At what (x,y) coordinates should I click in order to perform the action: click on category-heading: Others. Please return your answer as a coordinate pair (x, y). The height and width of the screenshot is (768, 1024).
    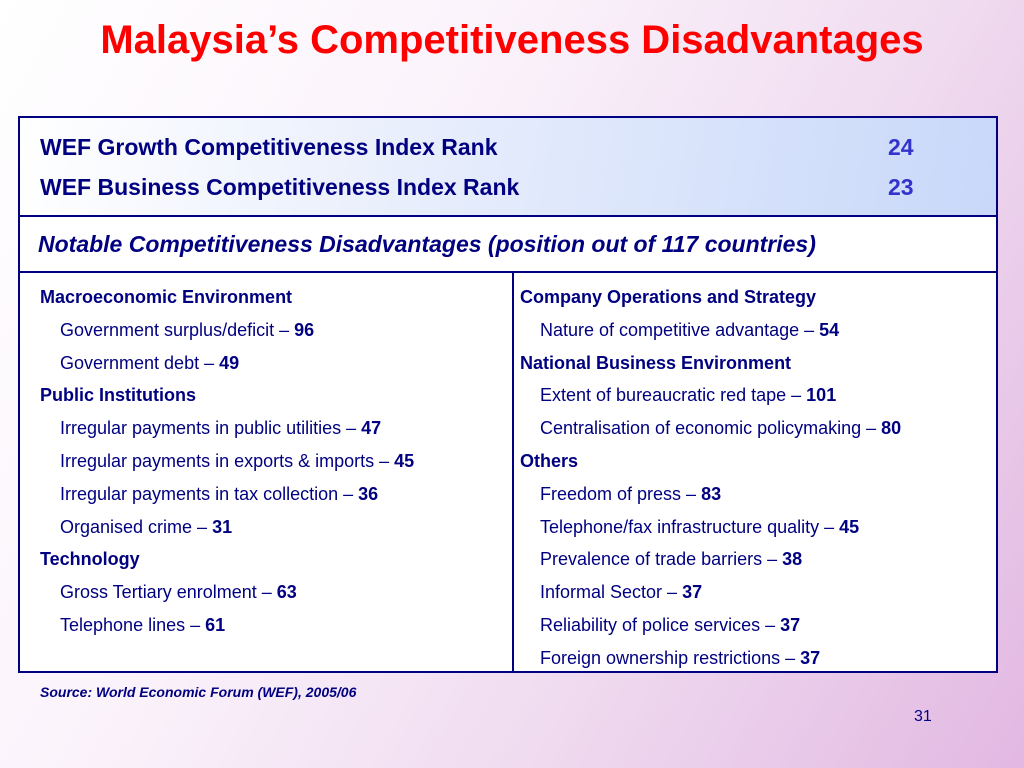
    Looking at the image, I should click on (549, 460).